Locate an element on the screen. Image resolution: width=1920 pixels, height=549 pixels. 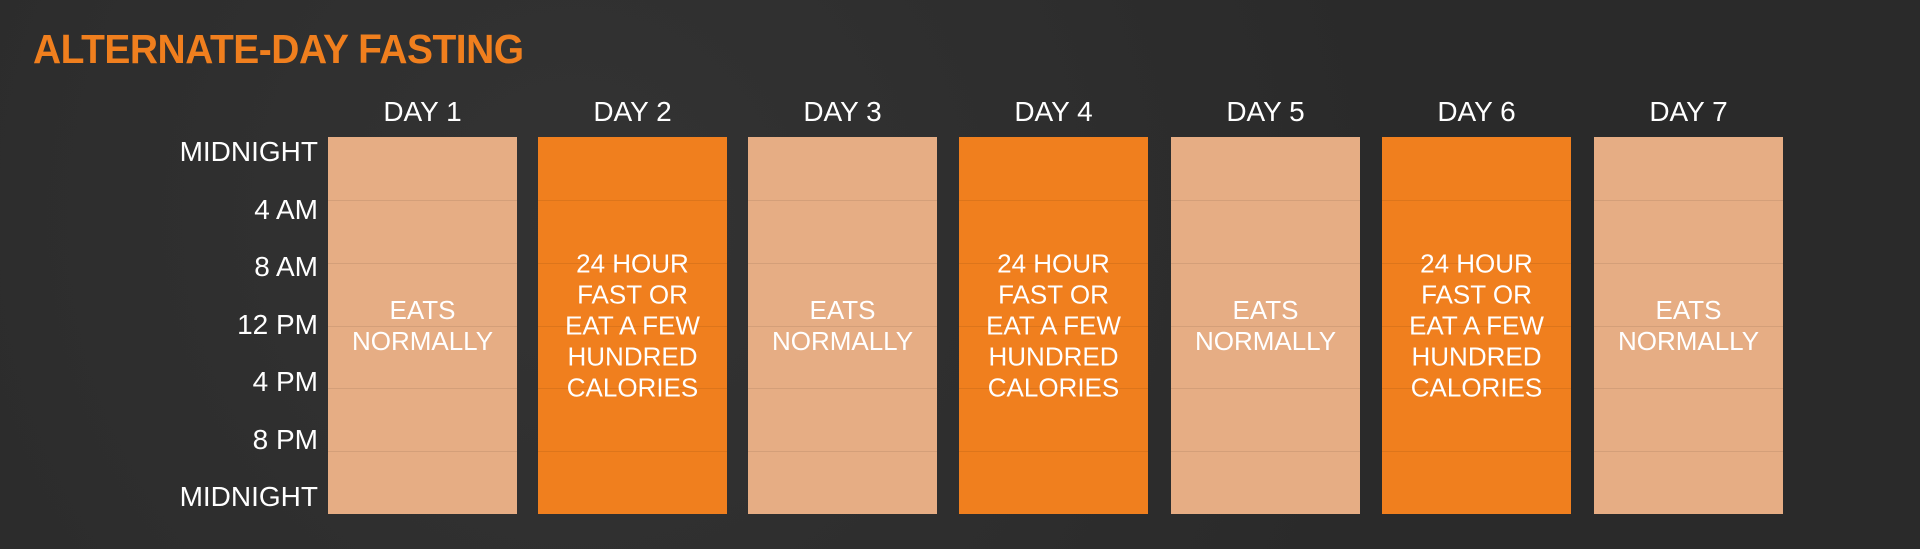
day-label: DAY 6 is located at coordinates (1476, 111).